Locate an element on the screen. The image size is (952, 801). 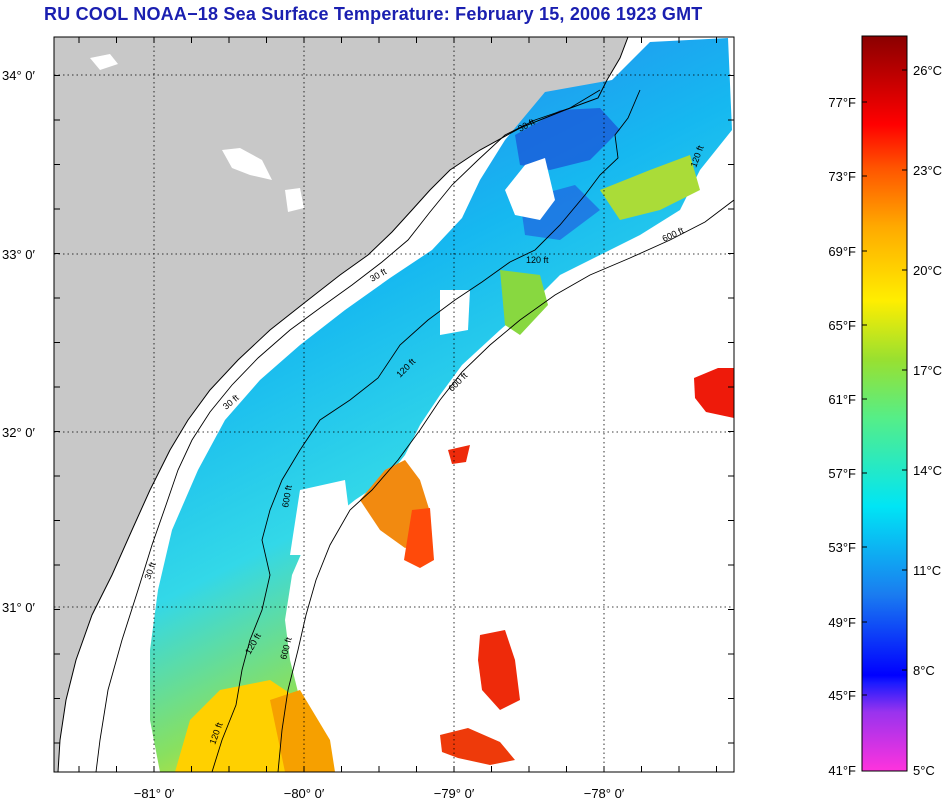
colorbar-celsius-label: 11°C is located at coordinates (927, 570).